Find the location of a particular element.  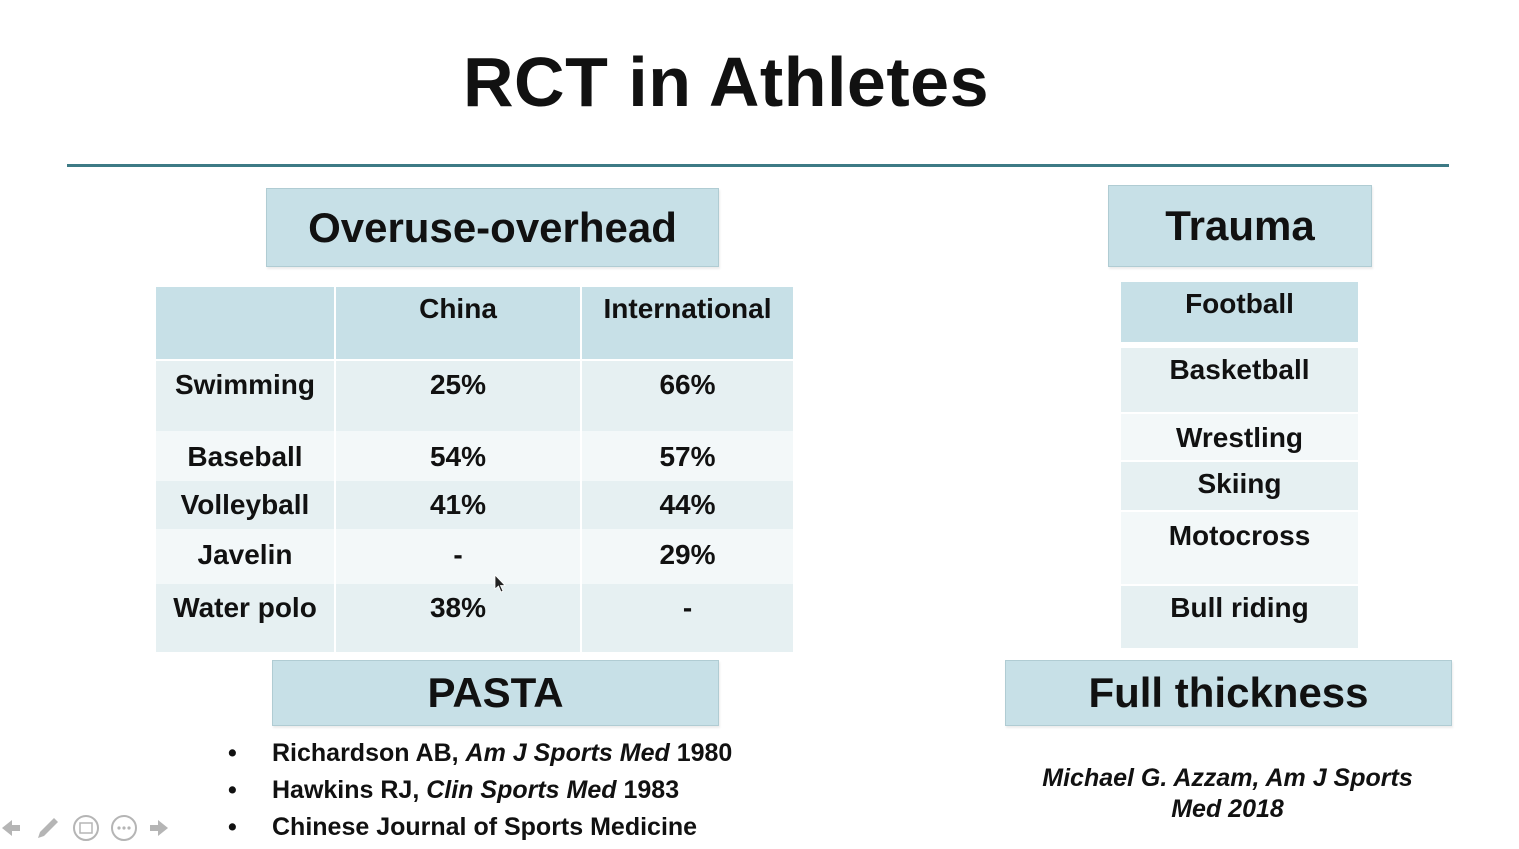

title-divider is located at coordinates (758, 165).